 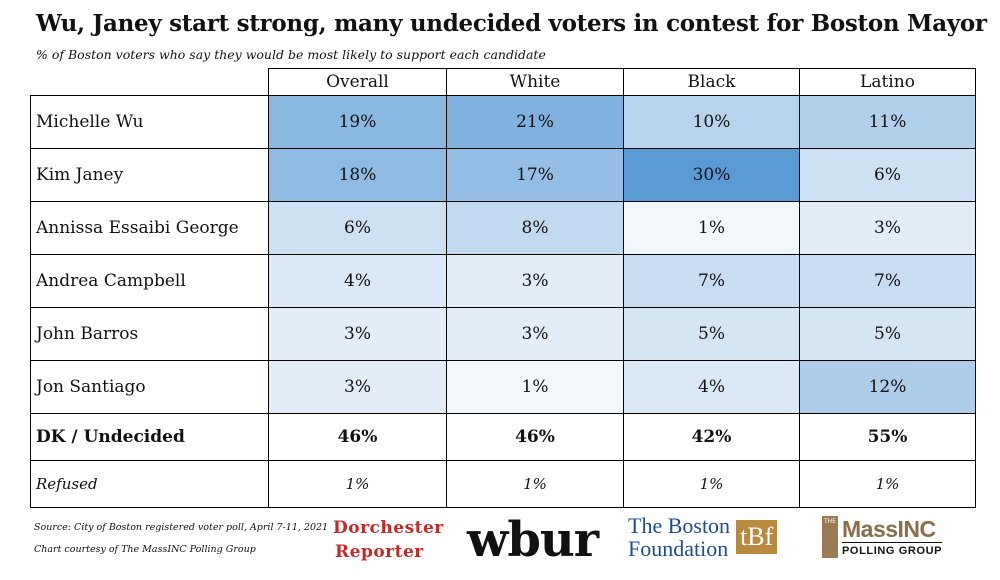 What do you see at coordinates (887, 387) in the screenshot?
I see `value-cell: 12%` at bounding box center [887, 387].